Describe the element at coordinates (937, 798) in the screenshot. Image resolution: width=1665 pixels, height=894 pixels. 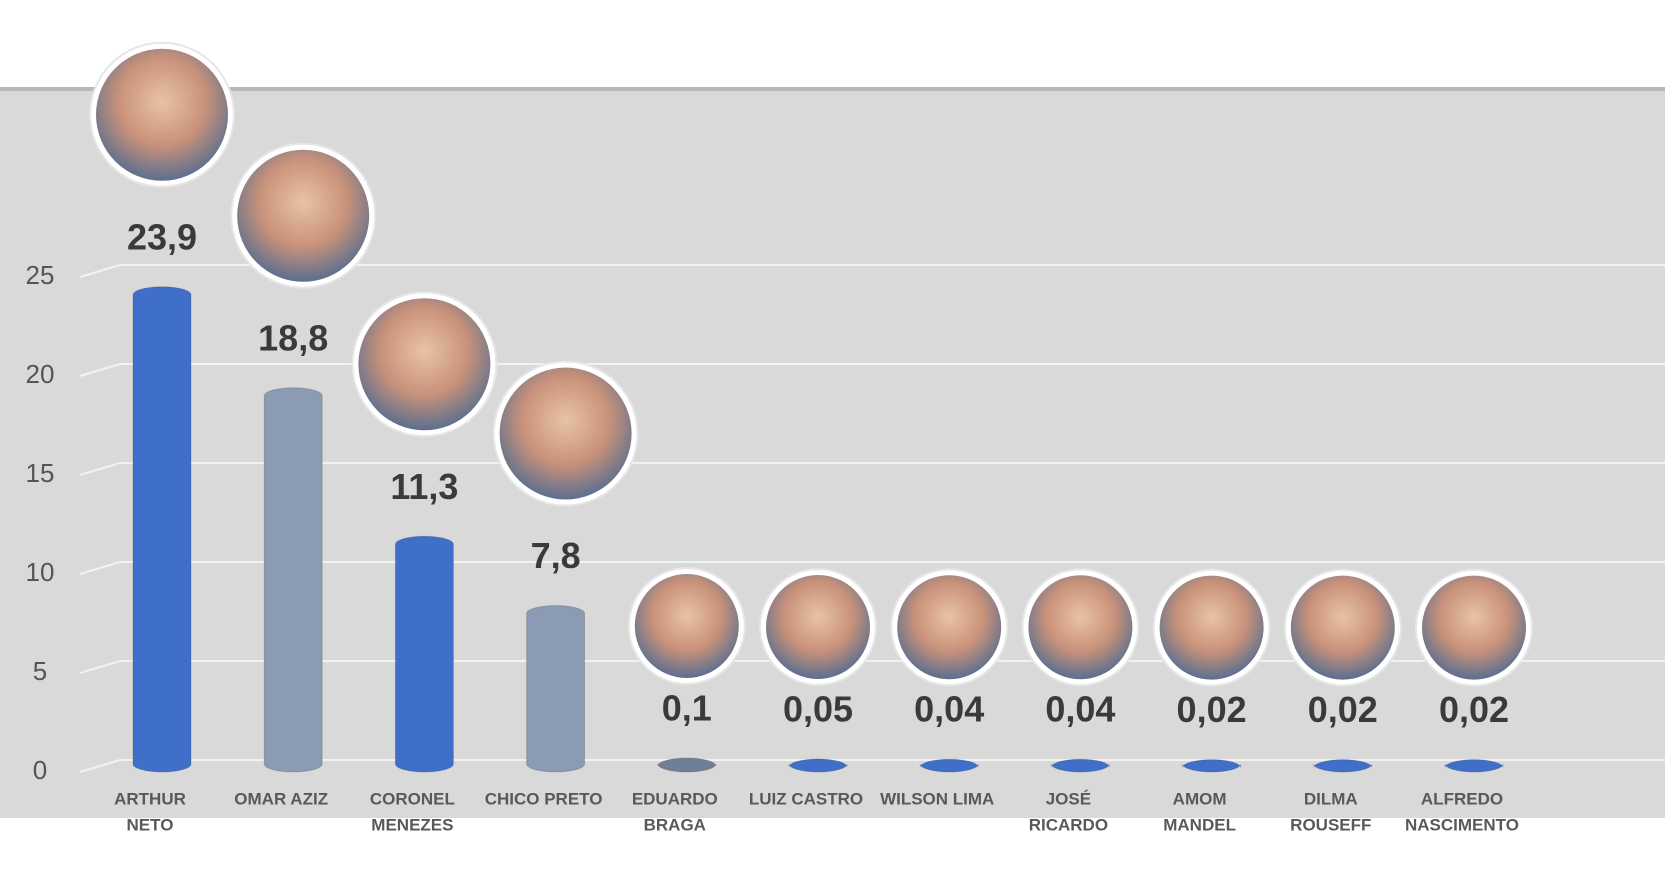
I see `x-tick-label: WILSON LIMA` at that location.